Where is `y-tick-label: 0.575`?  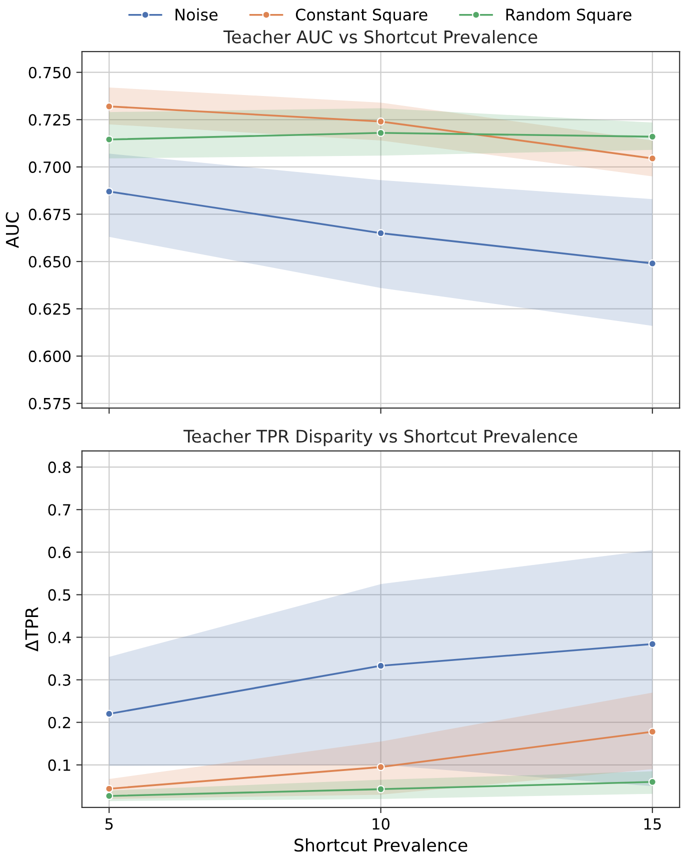 y-tick-label: 0.575 is located at coordinates (49, 404).